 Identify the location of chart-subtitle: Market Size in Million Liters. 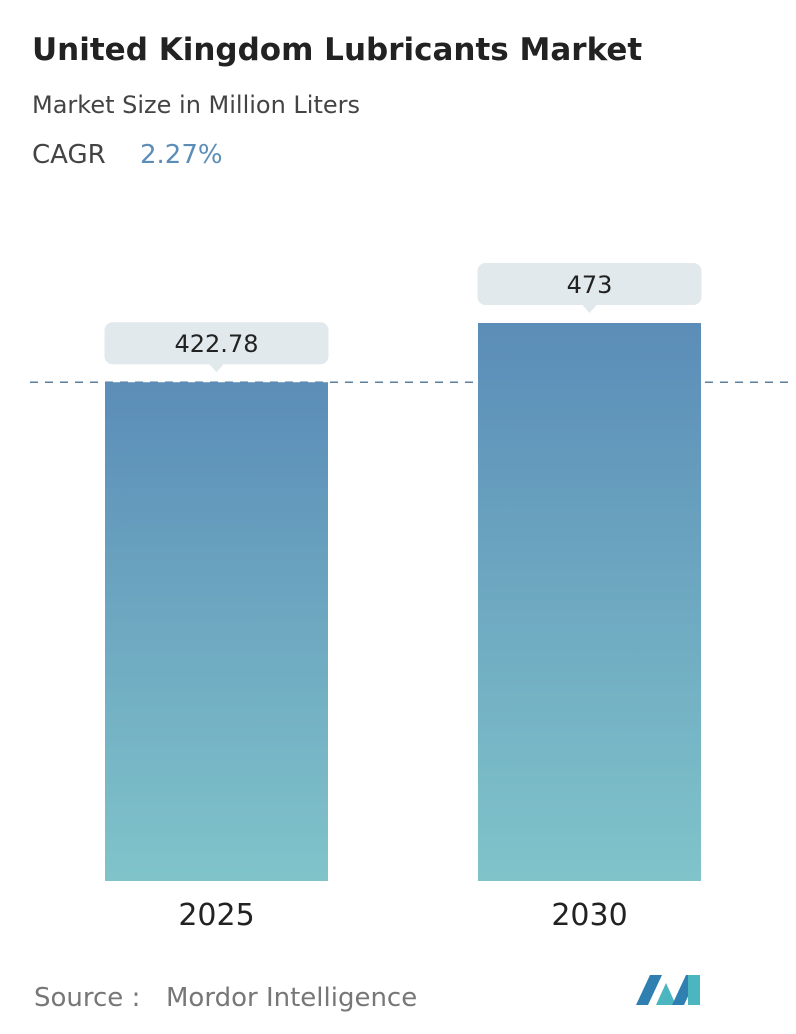
(196, 105).